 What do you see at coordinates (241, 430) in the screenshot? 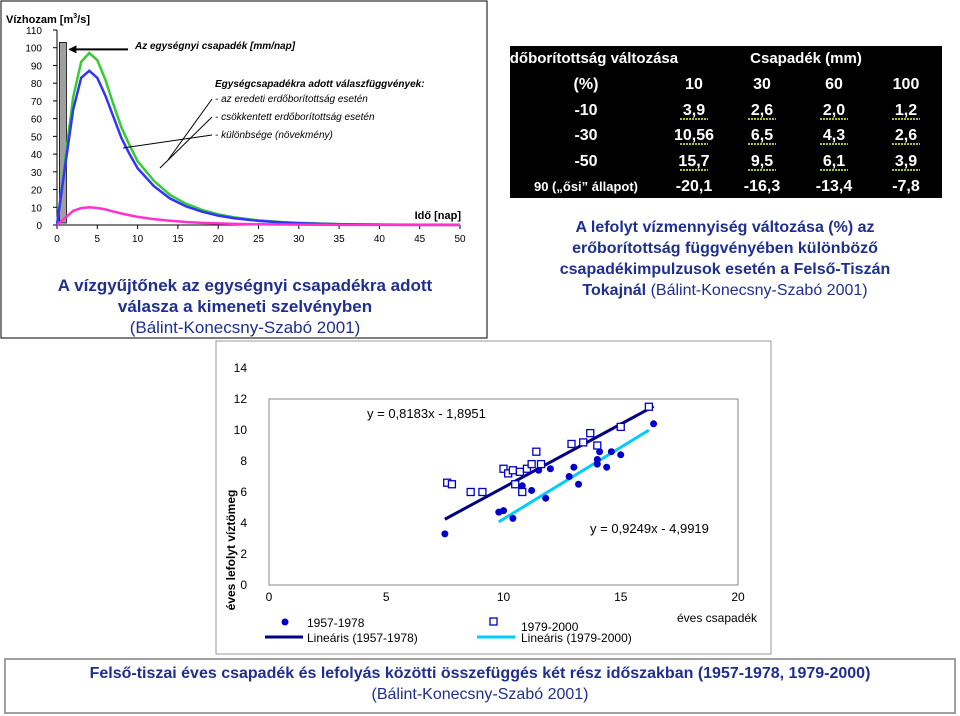
I see `sc-y-tick-label: 10` at bounding box center [241, 430].